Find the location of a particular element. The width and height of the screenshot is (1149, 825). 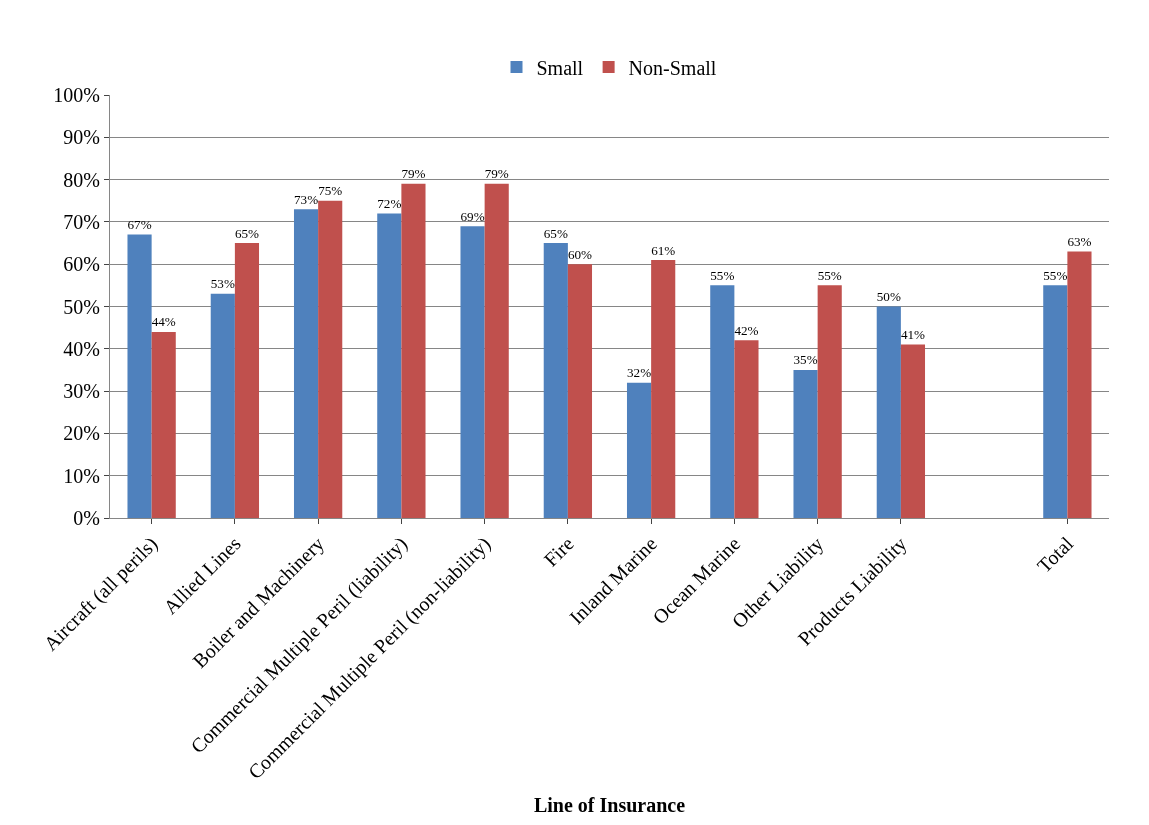

y-tick-label: 30% is located at coordinates (81, 391).